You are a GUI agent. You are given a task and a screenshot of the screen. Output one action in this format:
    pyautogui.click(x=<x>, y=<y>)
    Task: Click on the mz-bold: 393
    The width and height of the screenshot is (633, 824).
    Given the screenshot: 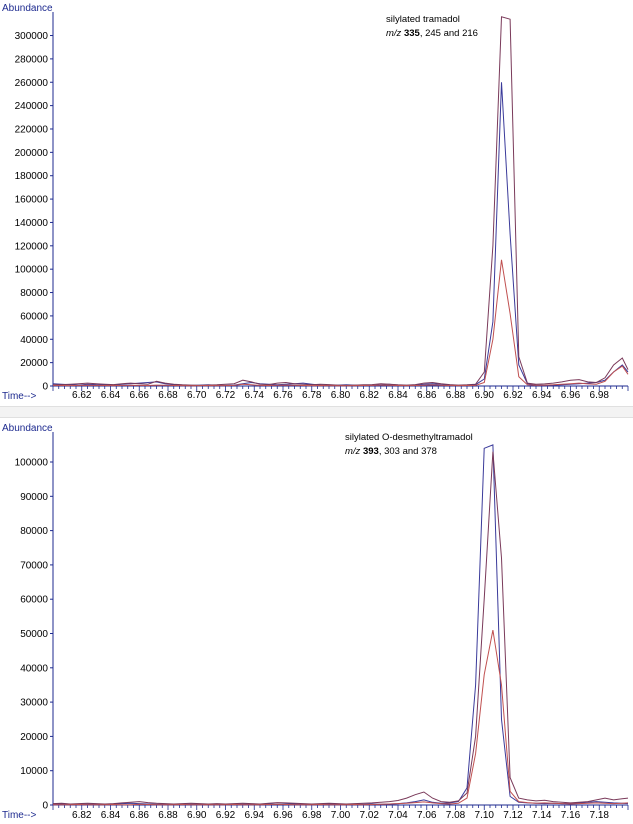 What is the action you would take?
    pyautogui.click(x=371, y=451)
    